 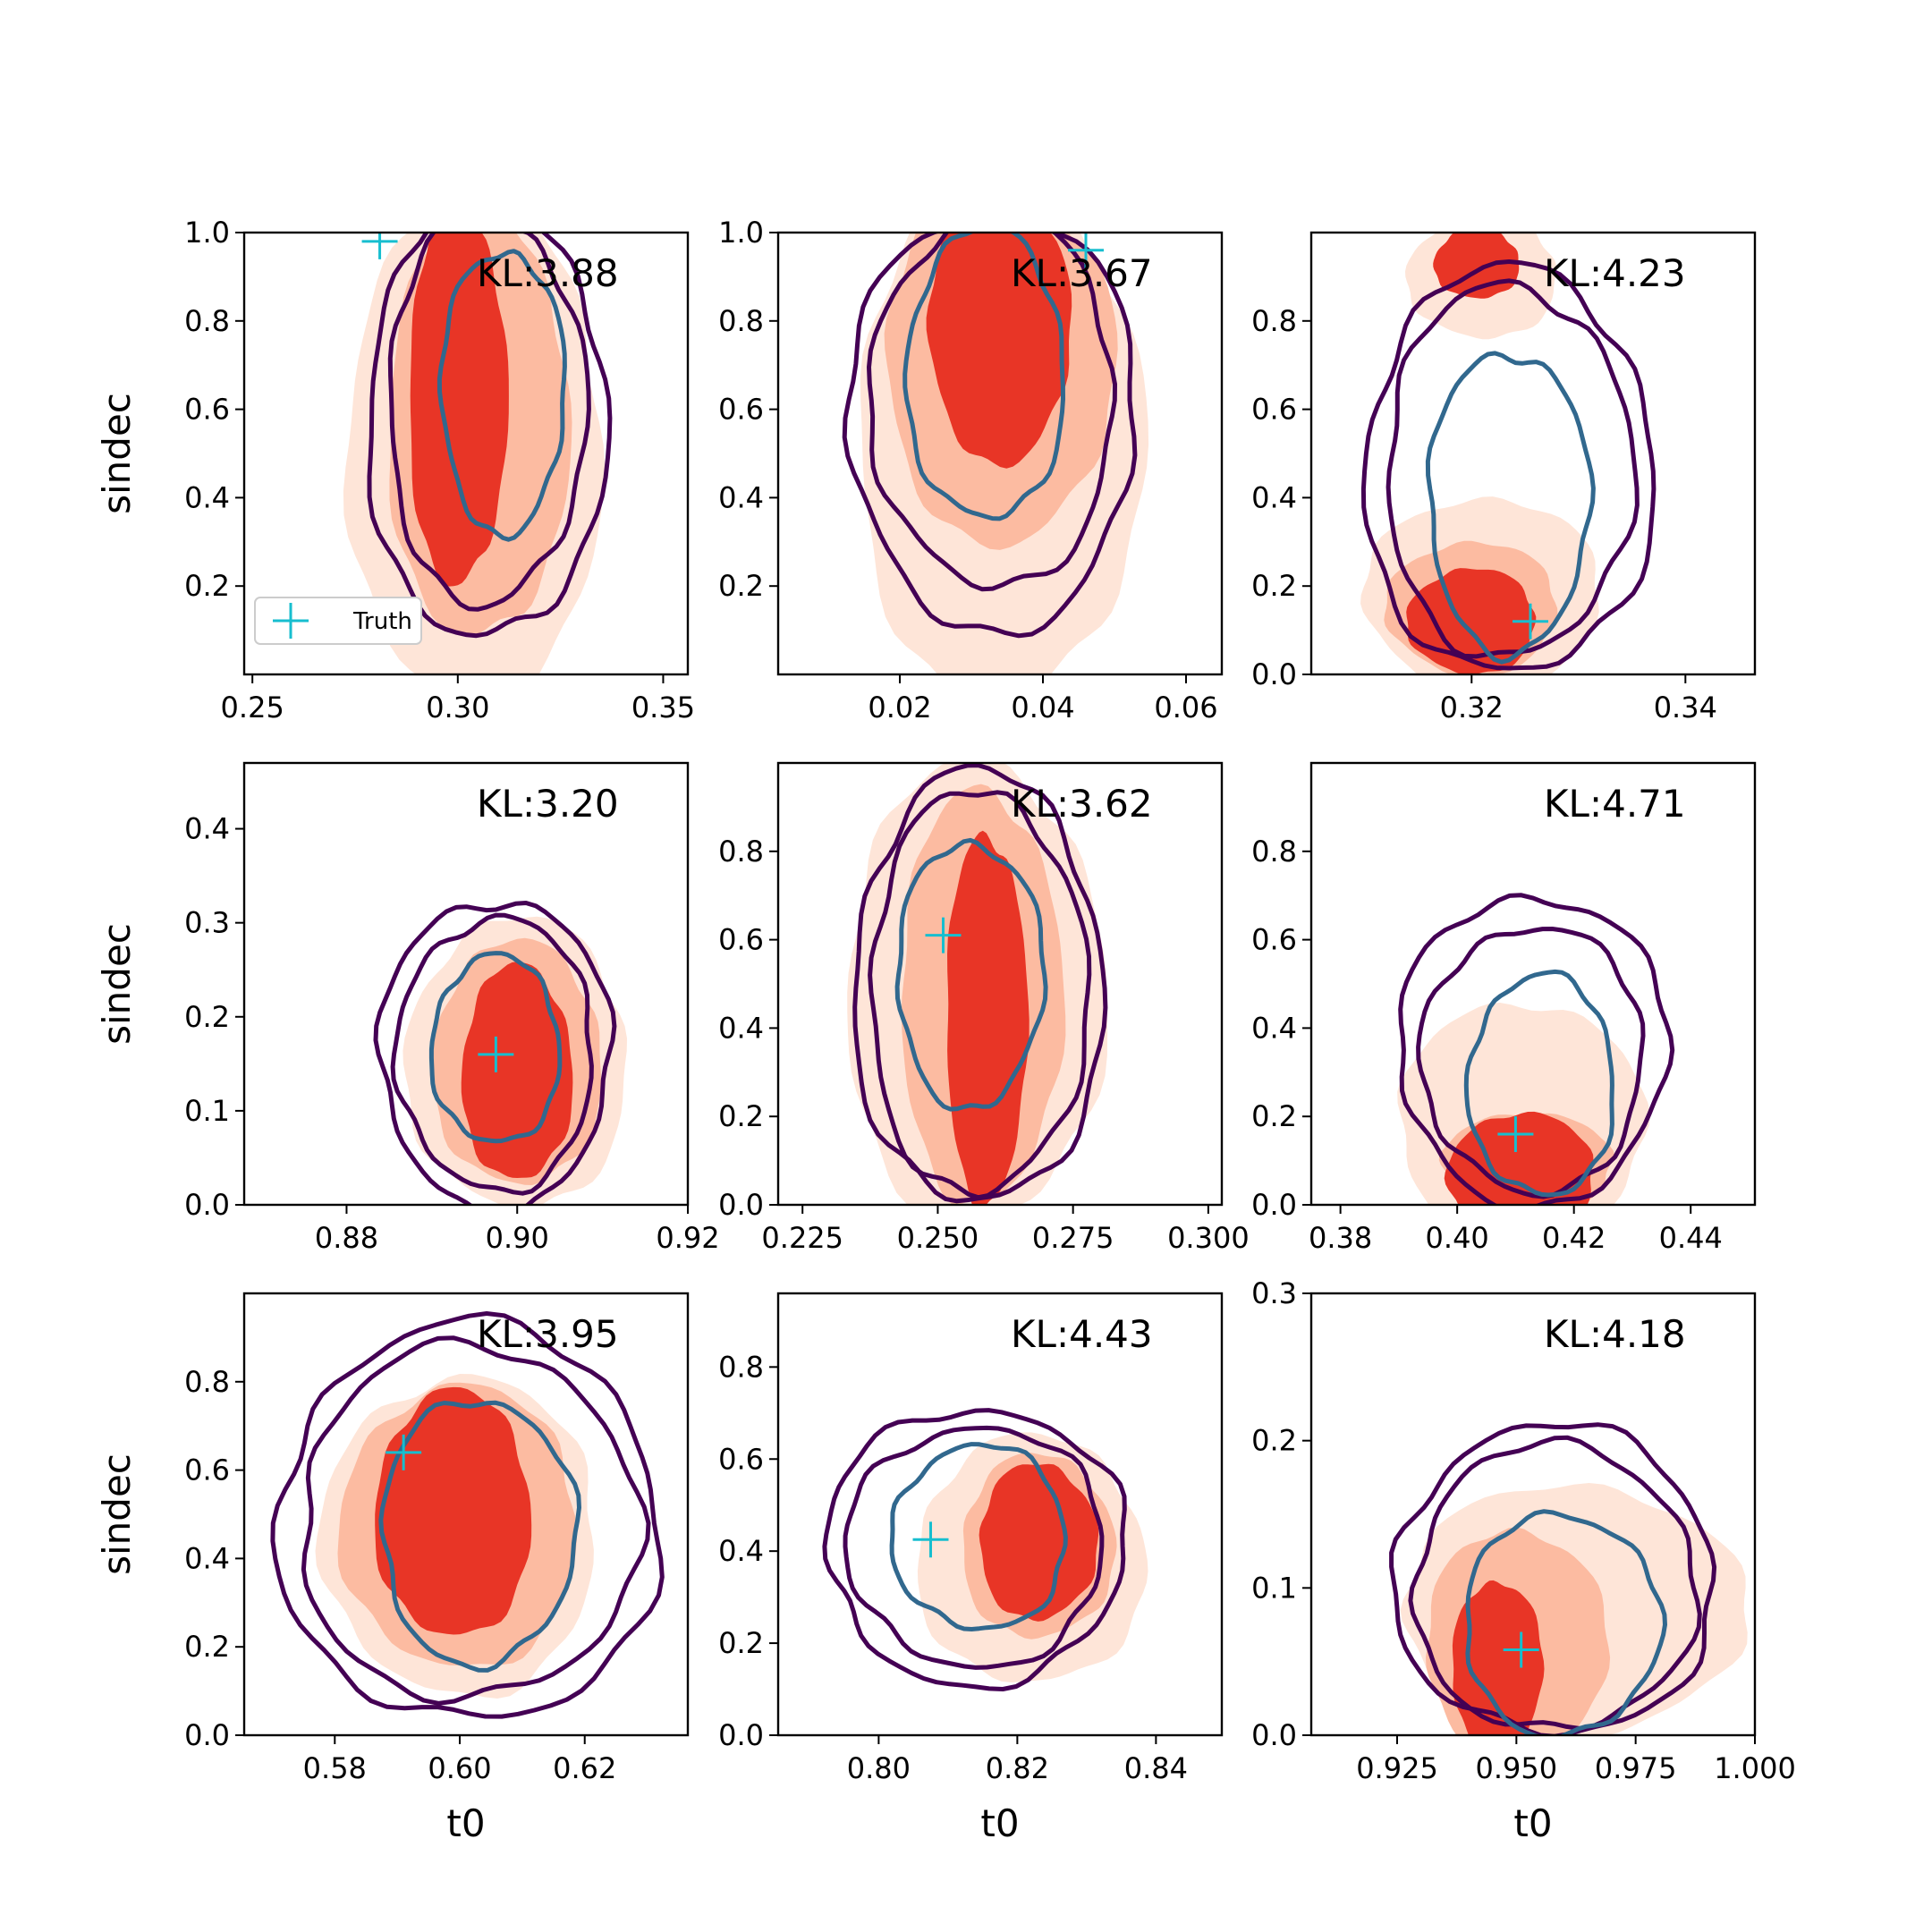 I want to click on x-tick-label: 0.84, so click(x=1156, y=1768).